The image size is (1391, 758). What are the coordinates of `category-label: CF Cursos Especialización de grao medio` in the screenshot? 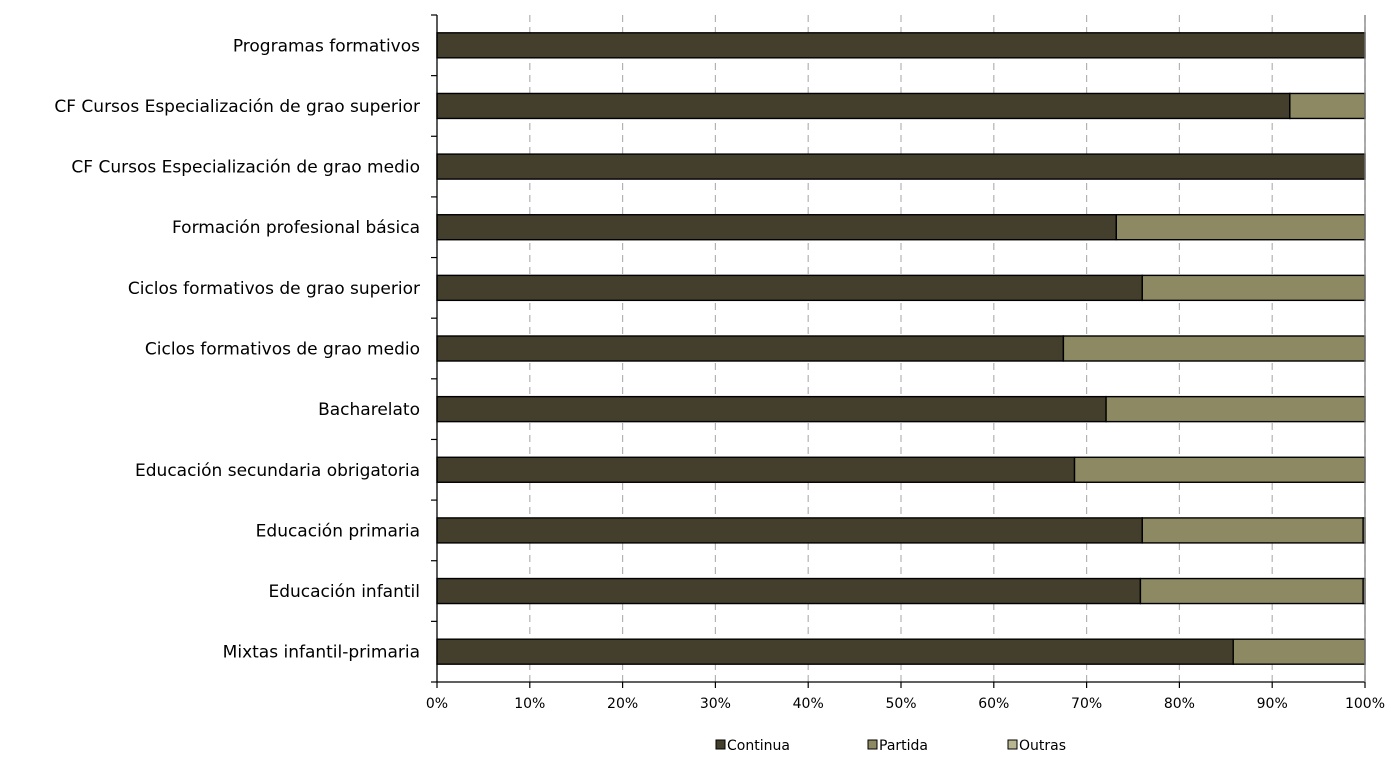 It's located at (245, 168).